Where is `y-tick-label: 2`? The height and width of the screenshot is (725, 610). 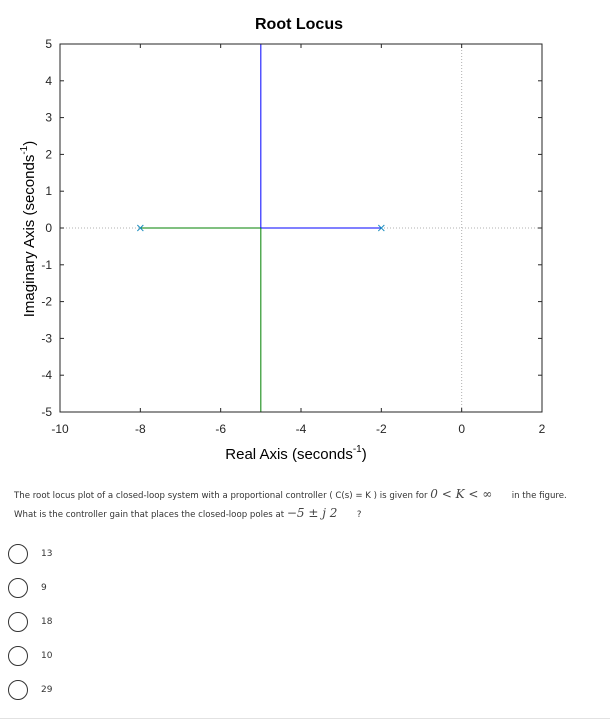 y-tick-label: 2 is located at coordinates (48, 154).